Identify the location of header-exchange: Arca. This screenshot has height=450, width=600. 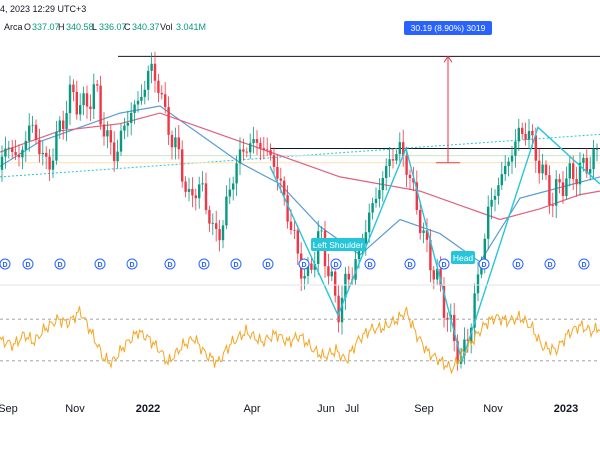
(13, 27).